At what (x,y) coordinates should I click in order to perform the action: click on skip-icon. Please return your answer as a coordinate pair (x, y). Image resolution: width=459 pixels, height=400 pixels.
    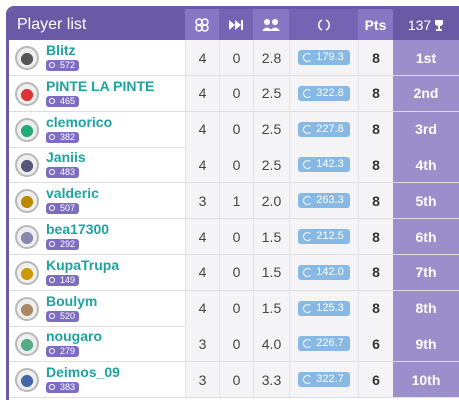
    Looking at the image, I should click on (236, 24).